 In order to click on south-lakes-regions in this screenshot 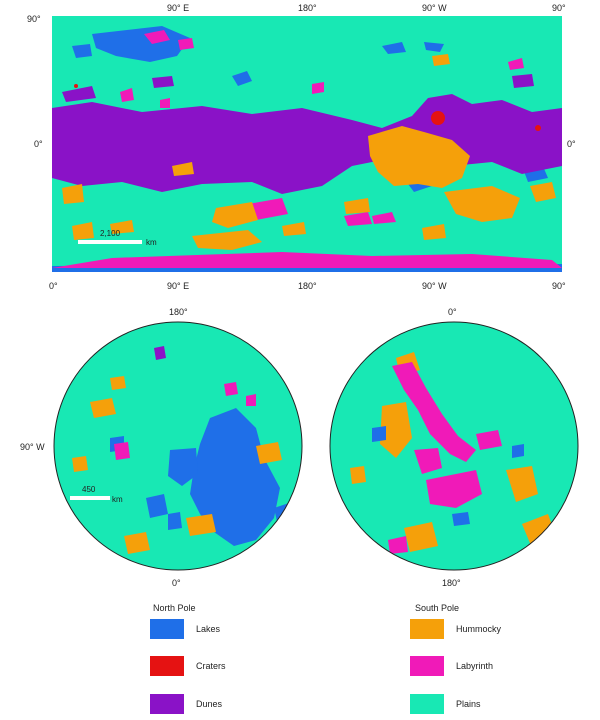, I will do `click(448, 476)`.